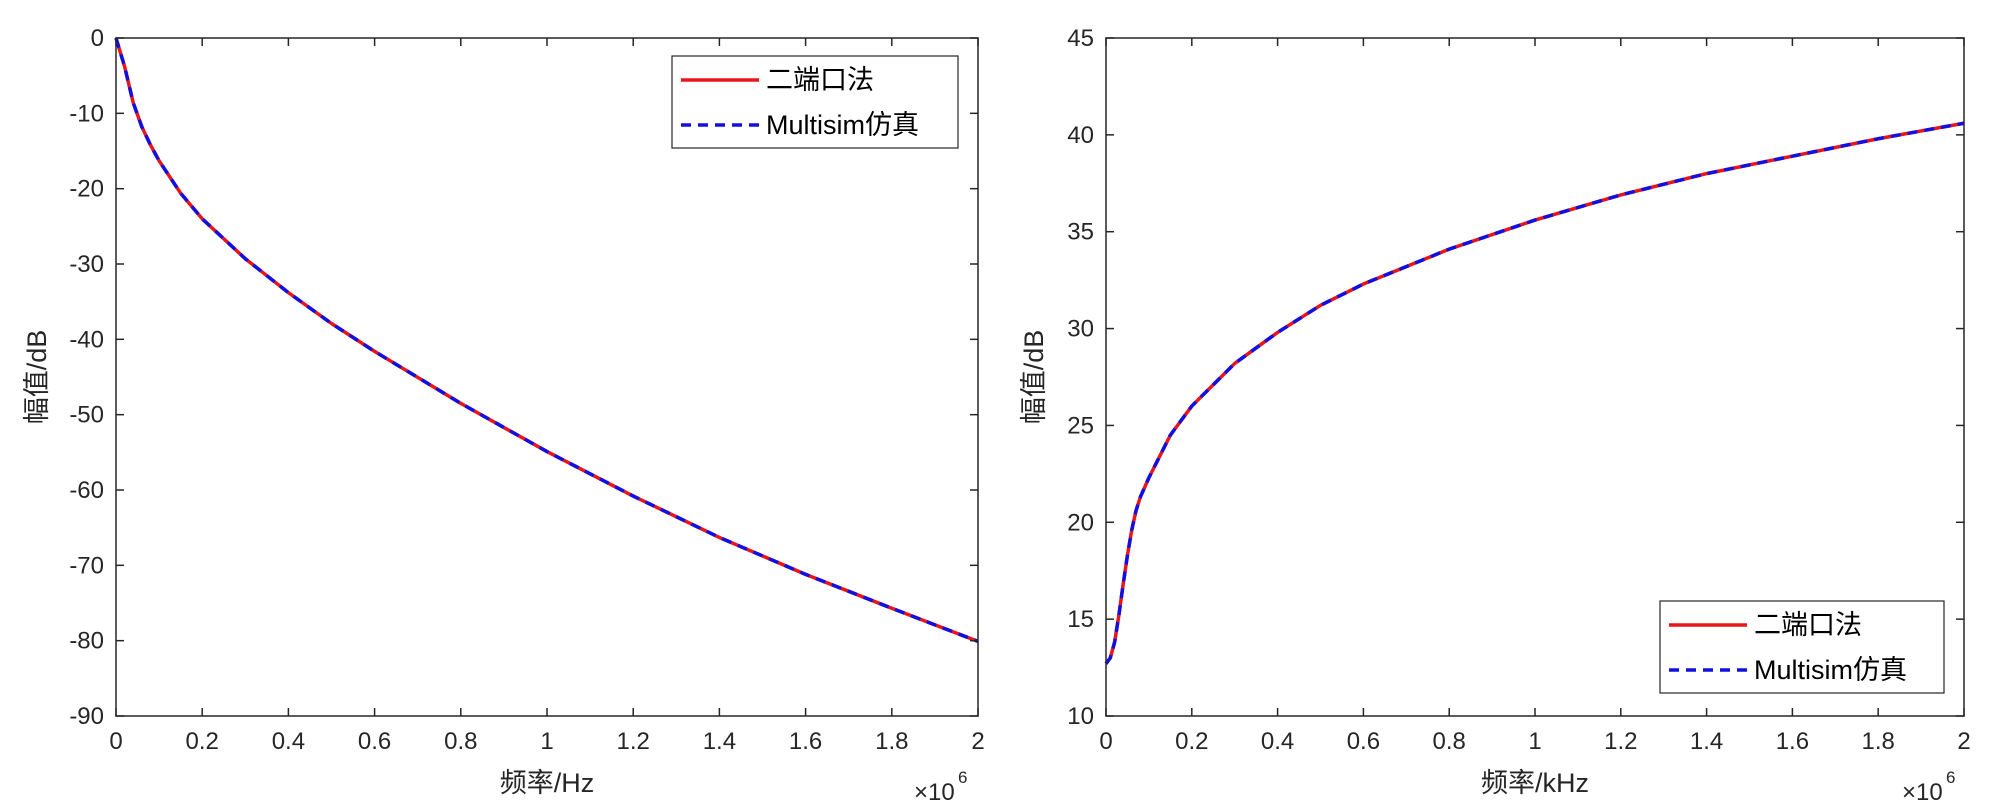  I want to click on y-tick-label: 20, so click(1080, 522).